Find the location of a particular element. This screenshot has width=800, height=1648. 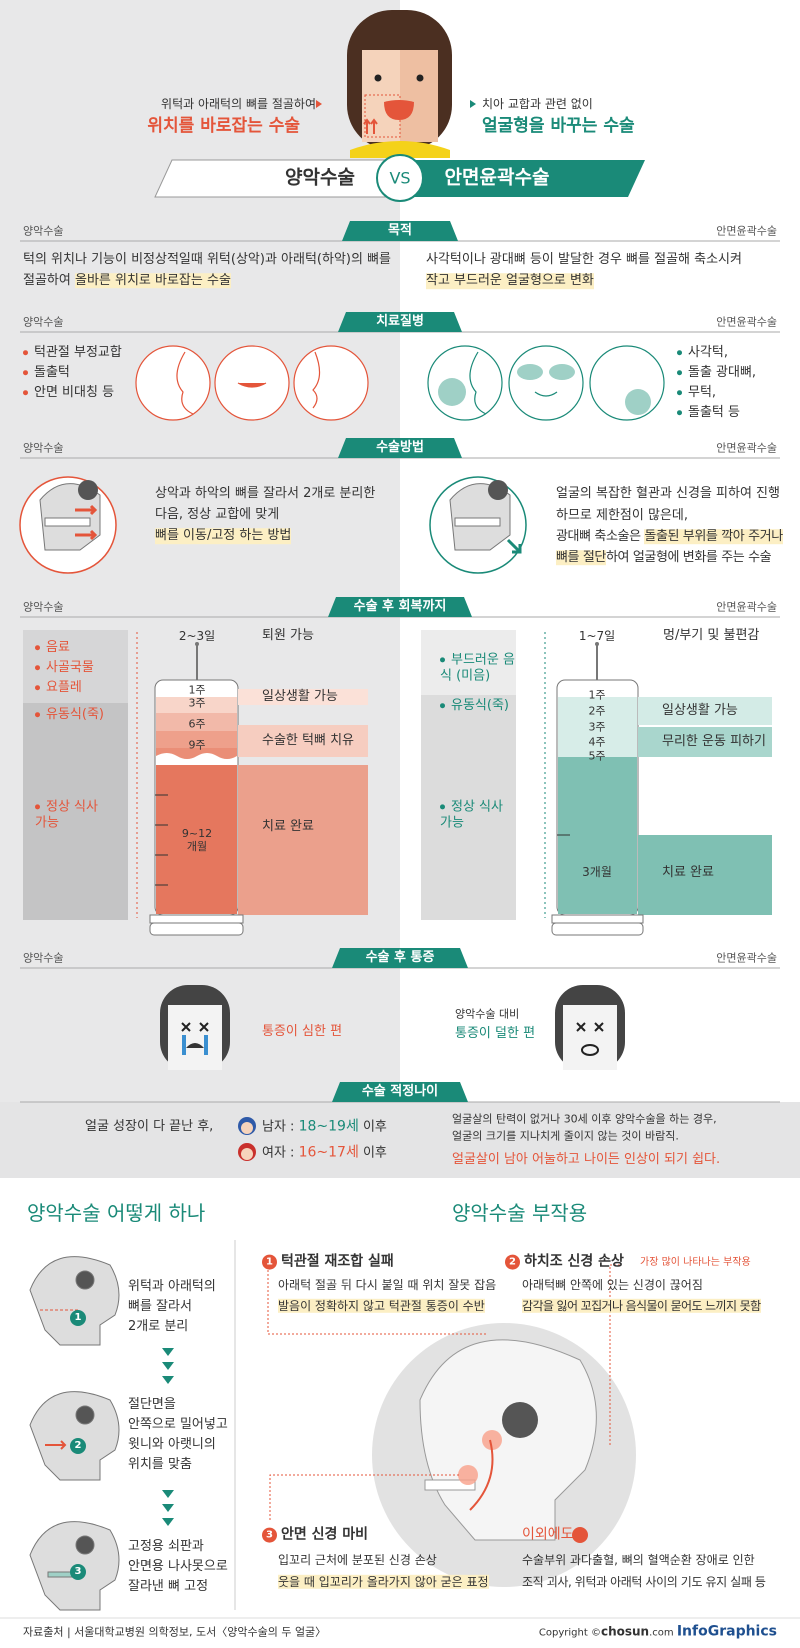

left-title: 위치를 바로잡는 수술 is located at coordinates (223, 125).